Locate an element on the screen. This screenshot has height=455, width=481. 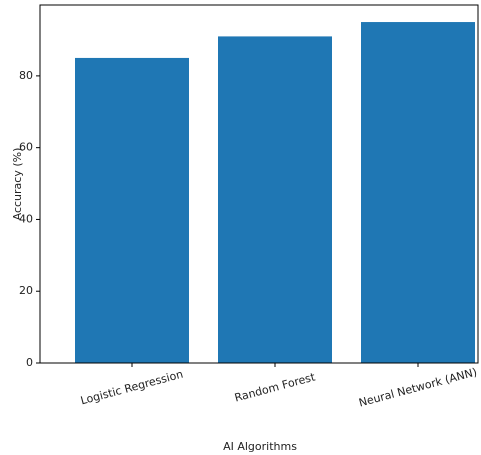
y-tick-label: 20 is located at coordinates (26, 290).